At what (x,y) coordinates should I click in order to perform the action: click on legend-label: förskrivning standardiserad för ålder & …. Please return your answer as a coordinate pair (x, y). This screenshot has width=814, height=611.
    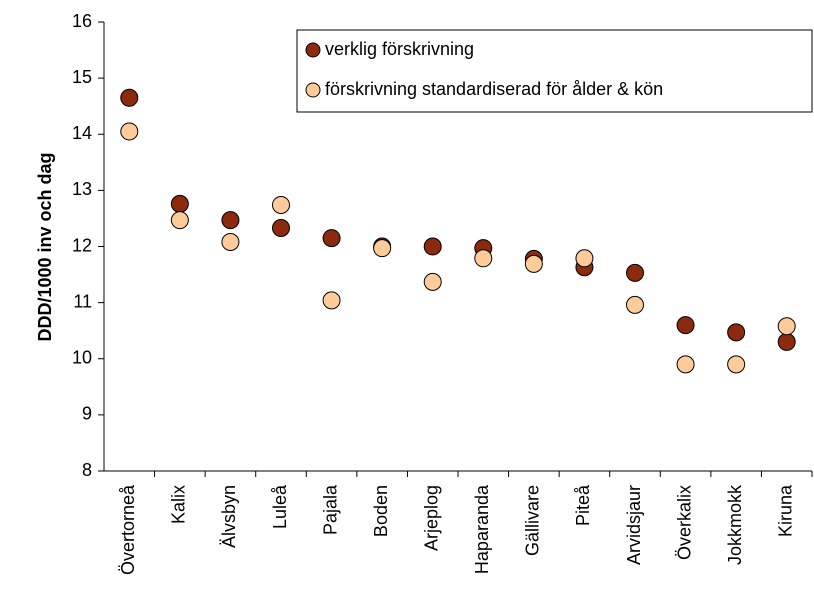
    Looking at the image, I should click on (494, 89).